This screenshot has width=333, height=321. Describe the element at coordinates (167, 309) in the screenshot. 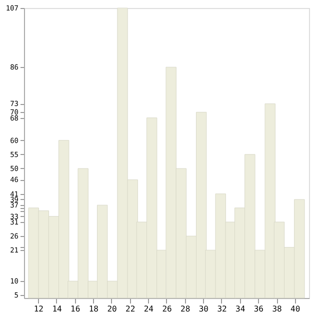

I see `x-tick-label: 26` at that location.